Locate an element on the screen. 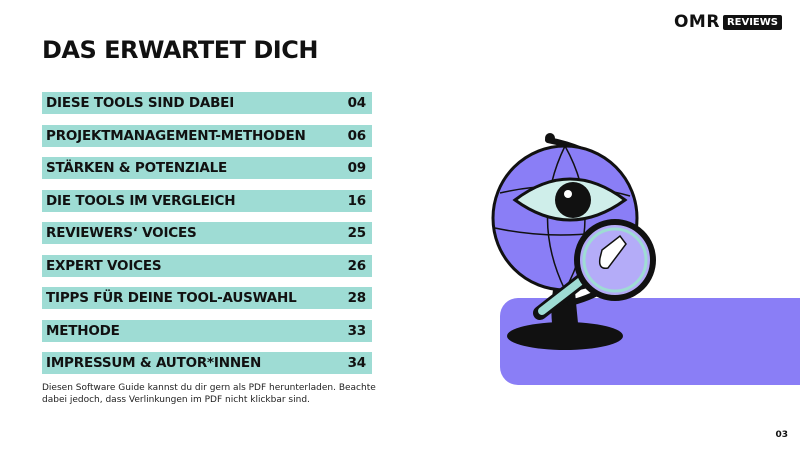 The width and height of the screenshot is (800, 450). toc-item-page: 28 is located at coordinates (357, 298).